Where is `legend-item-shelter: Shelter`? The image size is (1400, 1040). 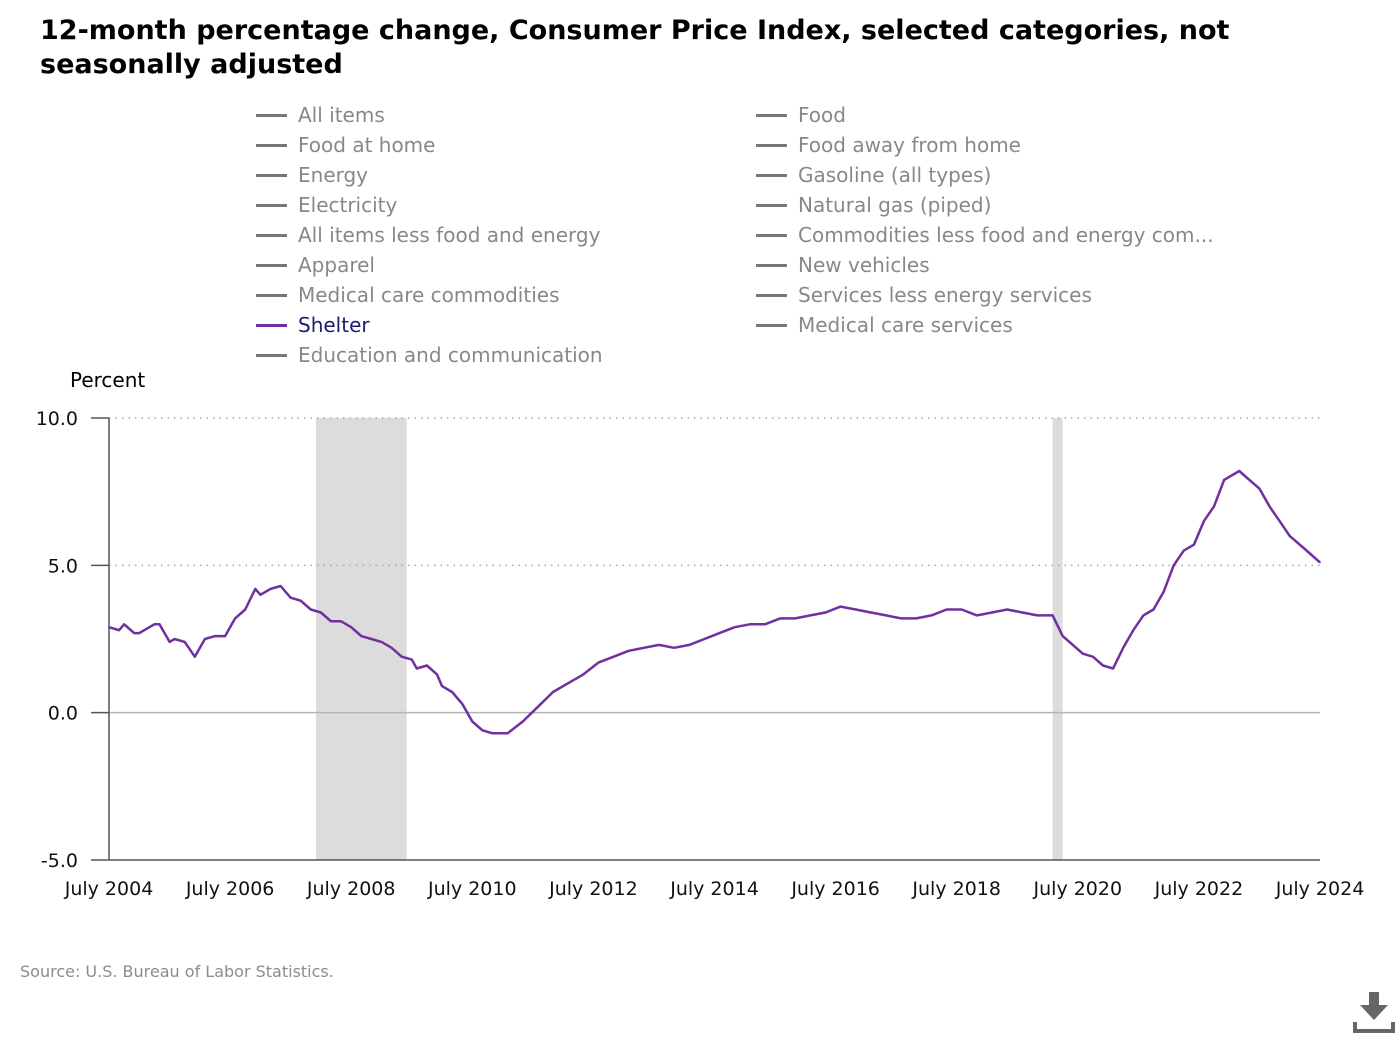 legend-item-shelter: Shelter is located at coordinates (313, 325).